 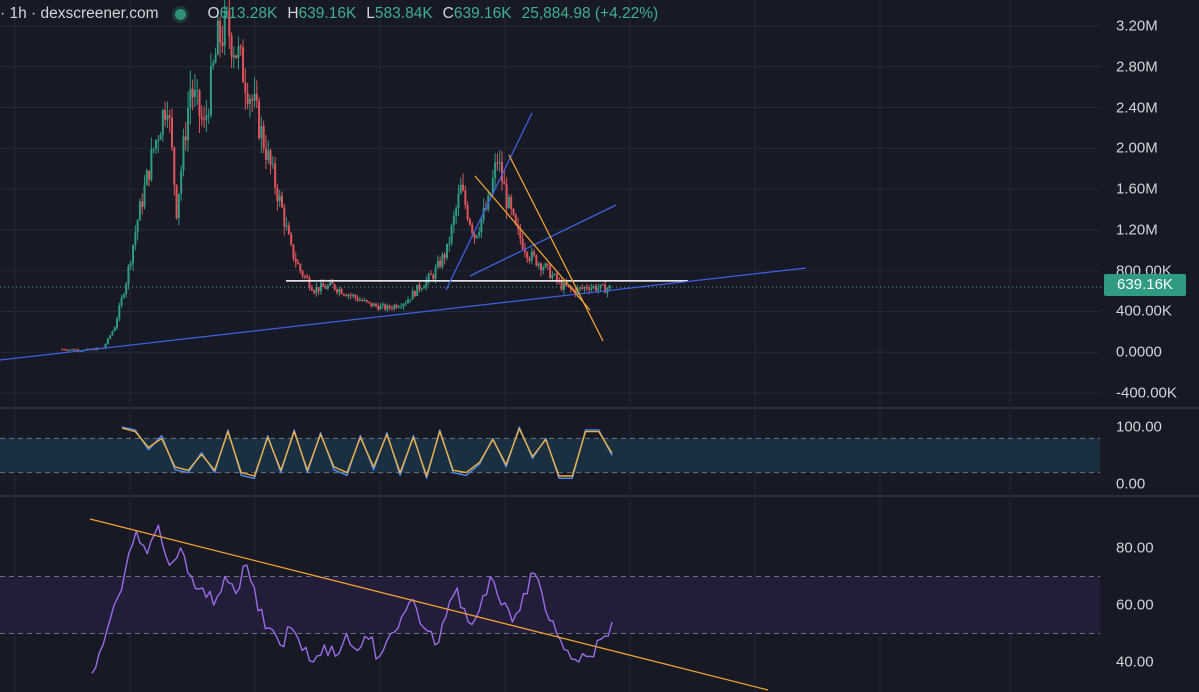 What do you see at coordinates (1139, 427) in the screenshot?
I see `stoch-axis-tick: 100.00` at bounding box center [1139, 427].